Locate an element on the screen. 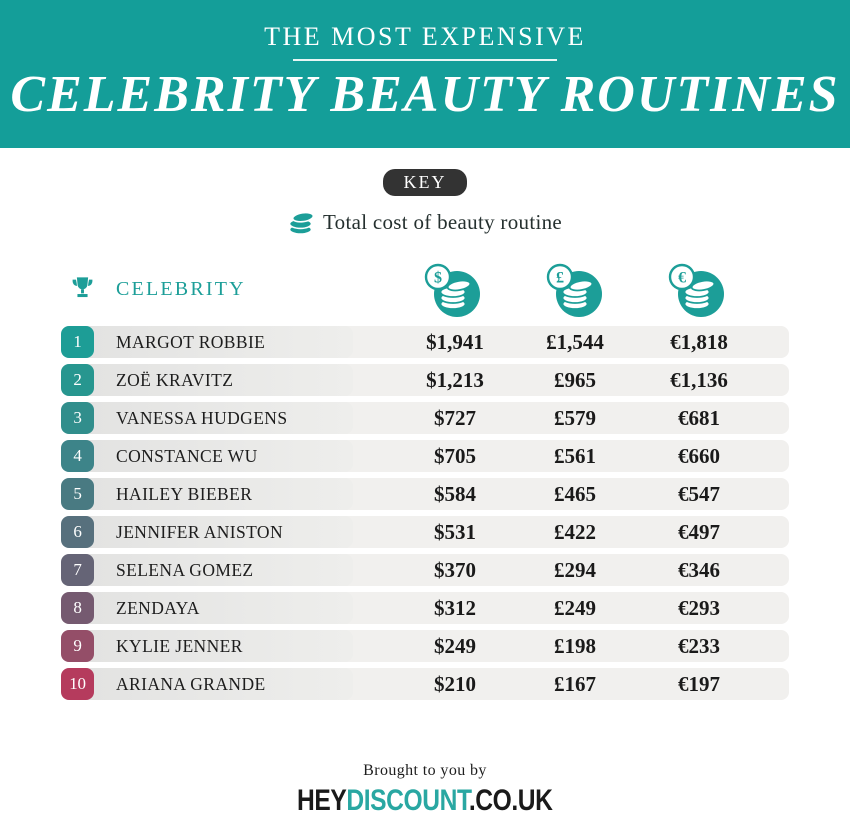 This screenshot has width=850, height=840. rank-badge: 5 is located at coordinates (77, 494).